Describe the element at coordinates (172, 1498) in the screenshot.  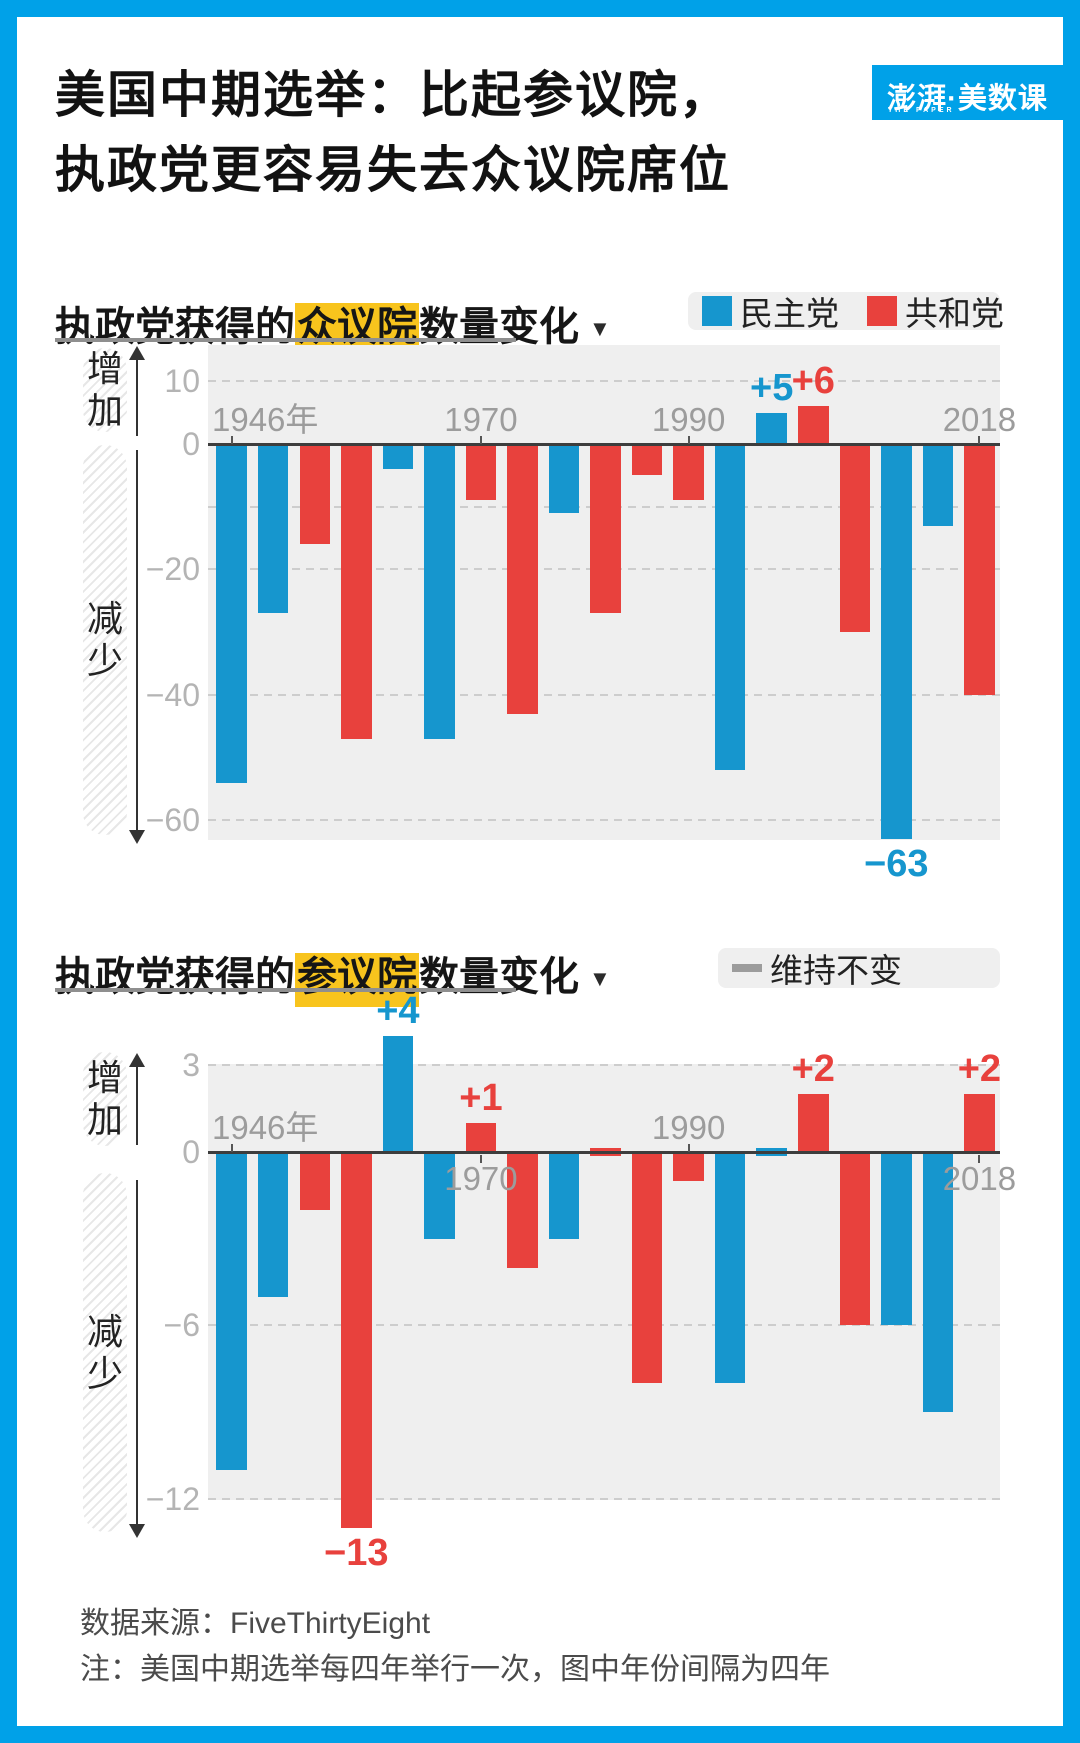
I see `y-axis-label--12: −12` at that location.